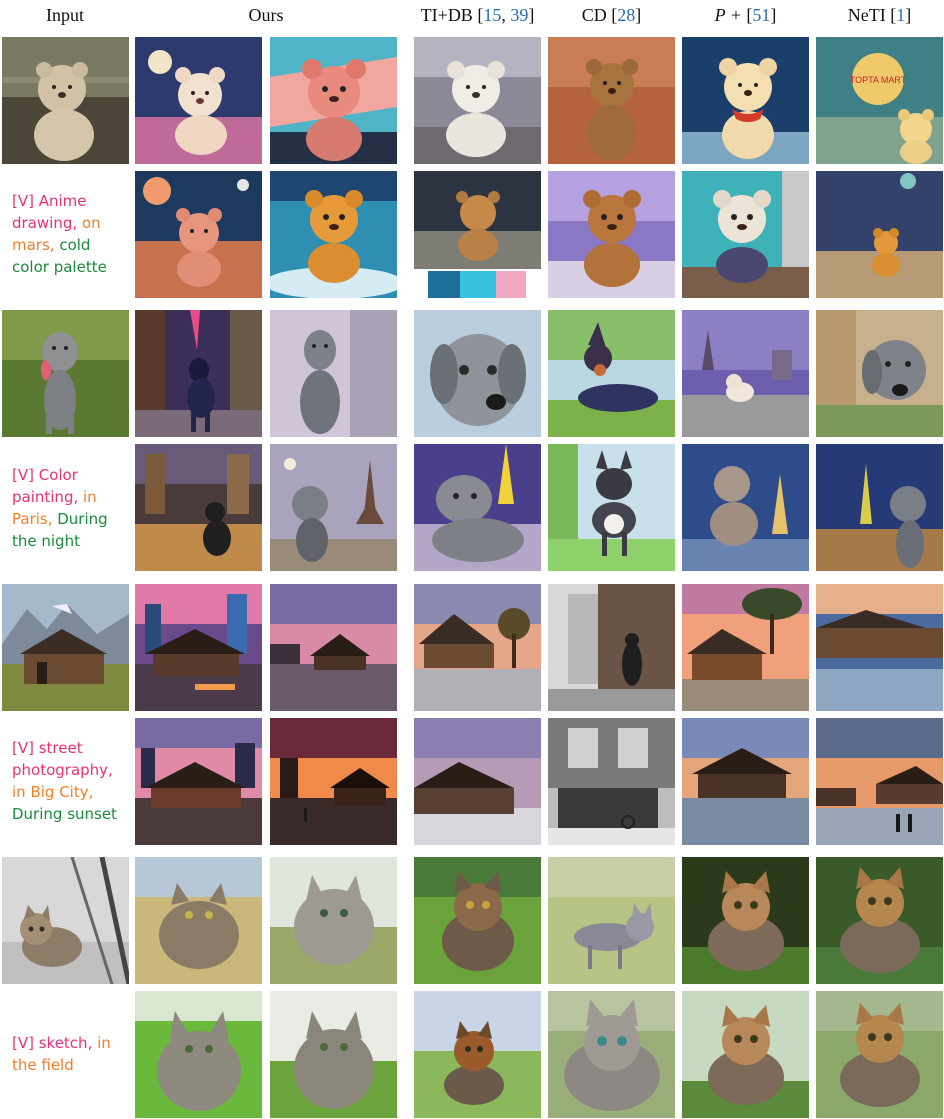 Image resolution: width=944 pixels, height=1119 pixels. I want to click on neti-sign-text: TOPTA MART, so click(878, 80).